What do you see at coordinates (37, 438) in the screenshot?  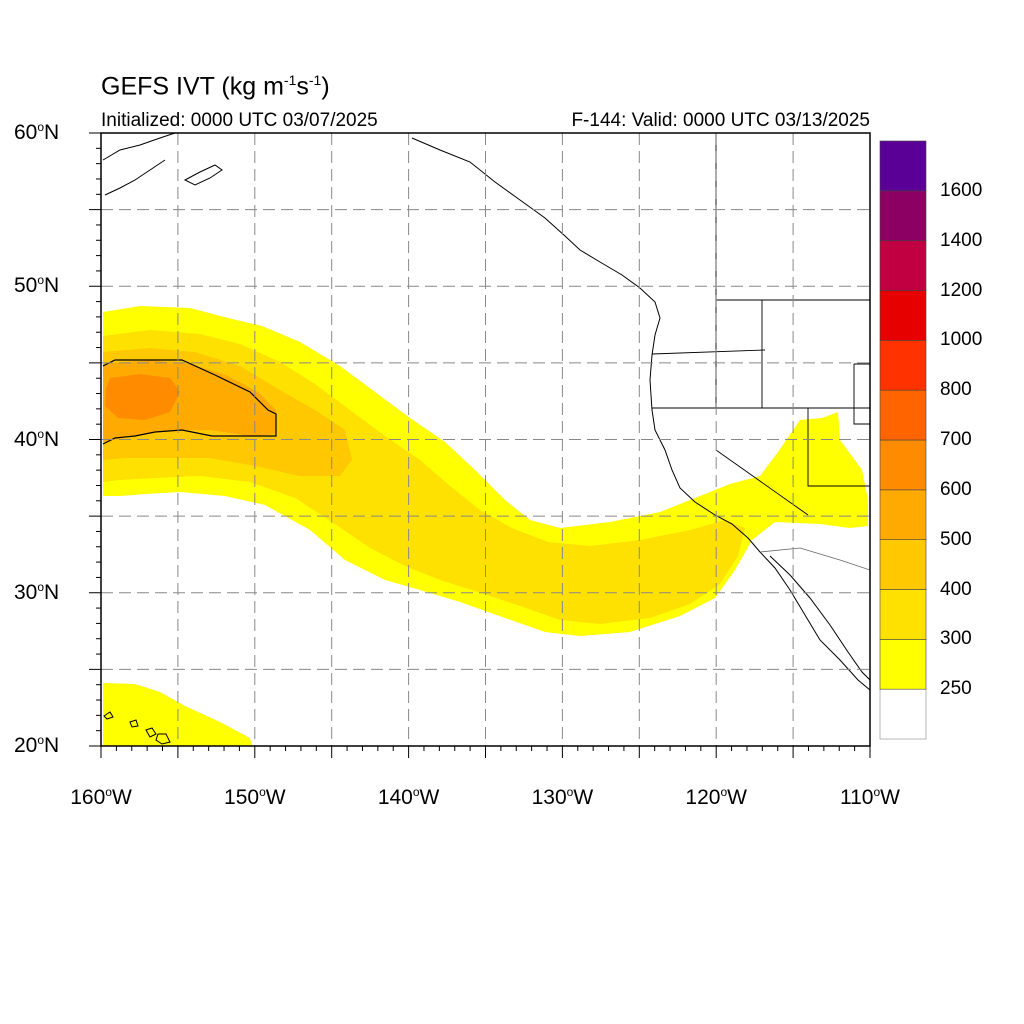 I see `lat-label: 40oN` at bounding box center [37, 438].